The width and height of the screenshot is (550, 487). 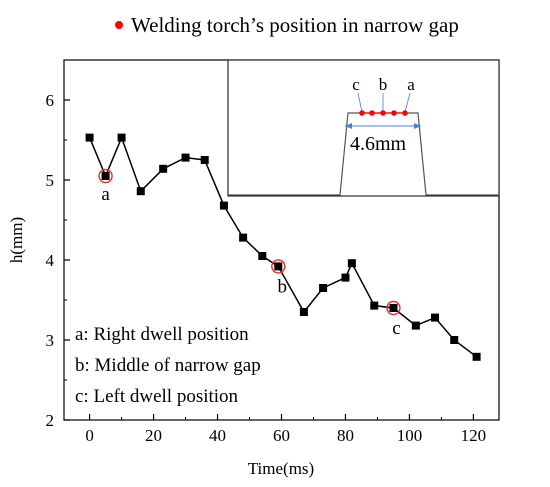 What do you see at coordinates (411, 84) in the screenshot?
I see `inset-label-a: a` at bounding box center [411, 84].